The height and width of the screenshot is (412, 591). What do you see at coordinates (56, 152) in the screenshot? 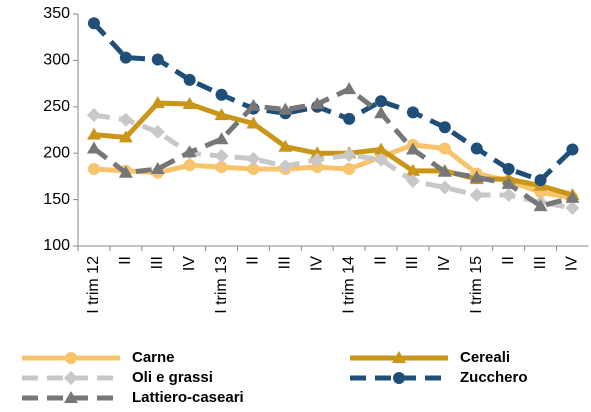
I see `y-tick-label: 200` at bounding box center [56, 152].